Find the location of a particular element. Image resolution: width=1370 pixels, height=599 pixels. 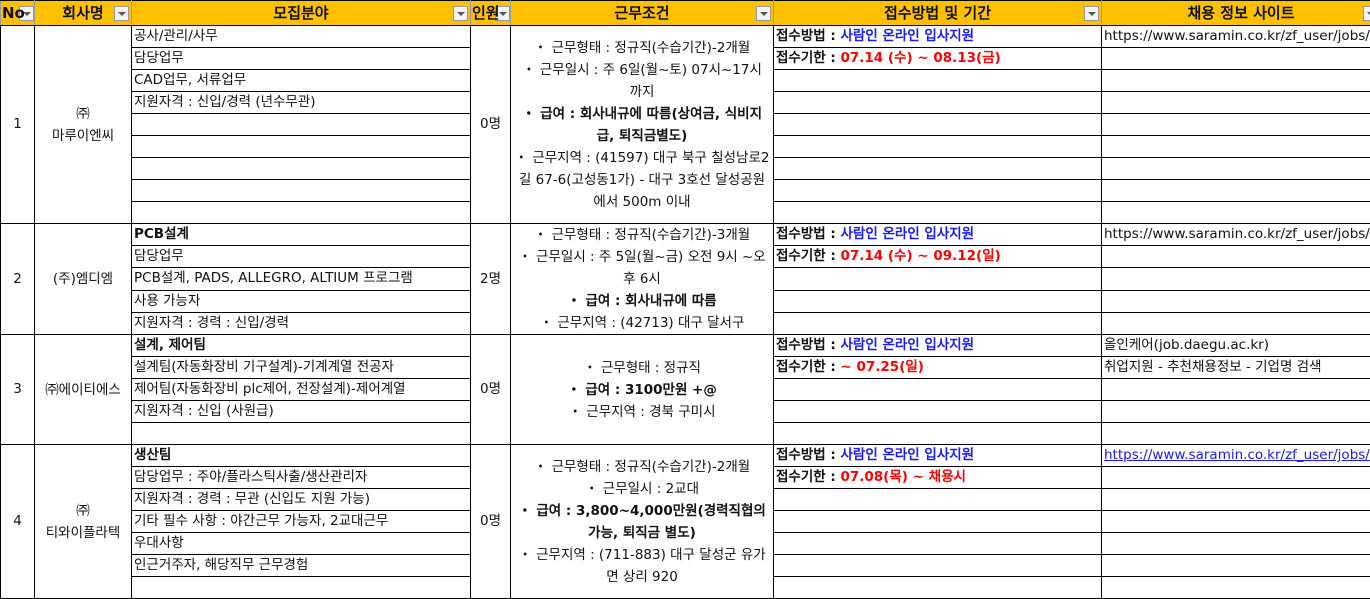

site-cell: 취업지원 - 추천채용정보 - 기업명 검색 is located at coordinates (1235, 367).